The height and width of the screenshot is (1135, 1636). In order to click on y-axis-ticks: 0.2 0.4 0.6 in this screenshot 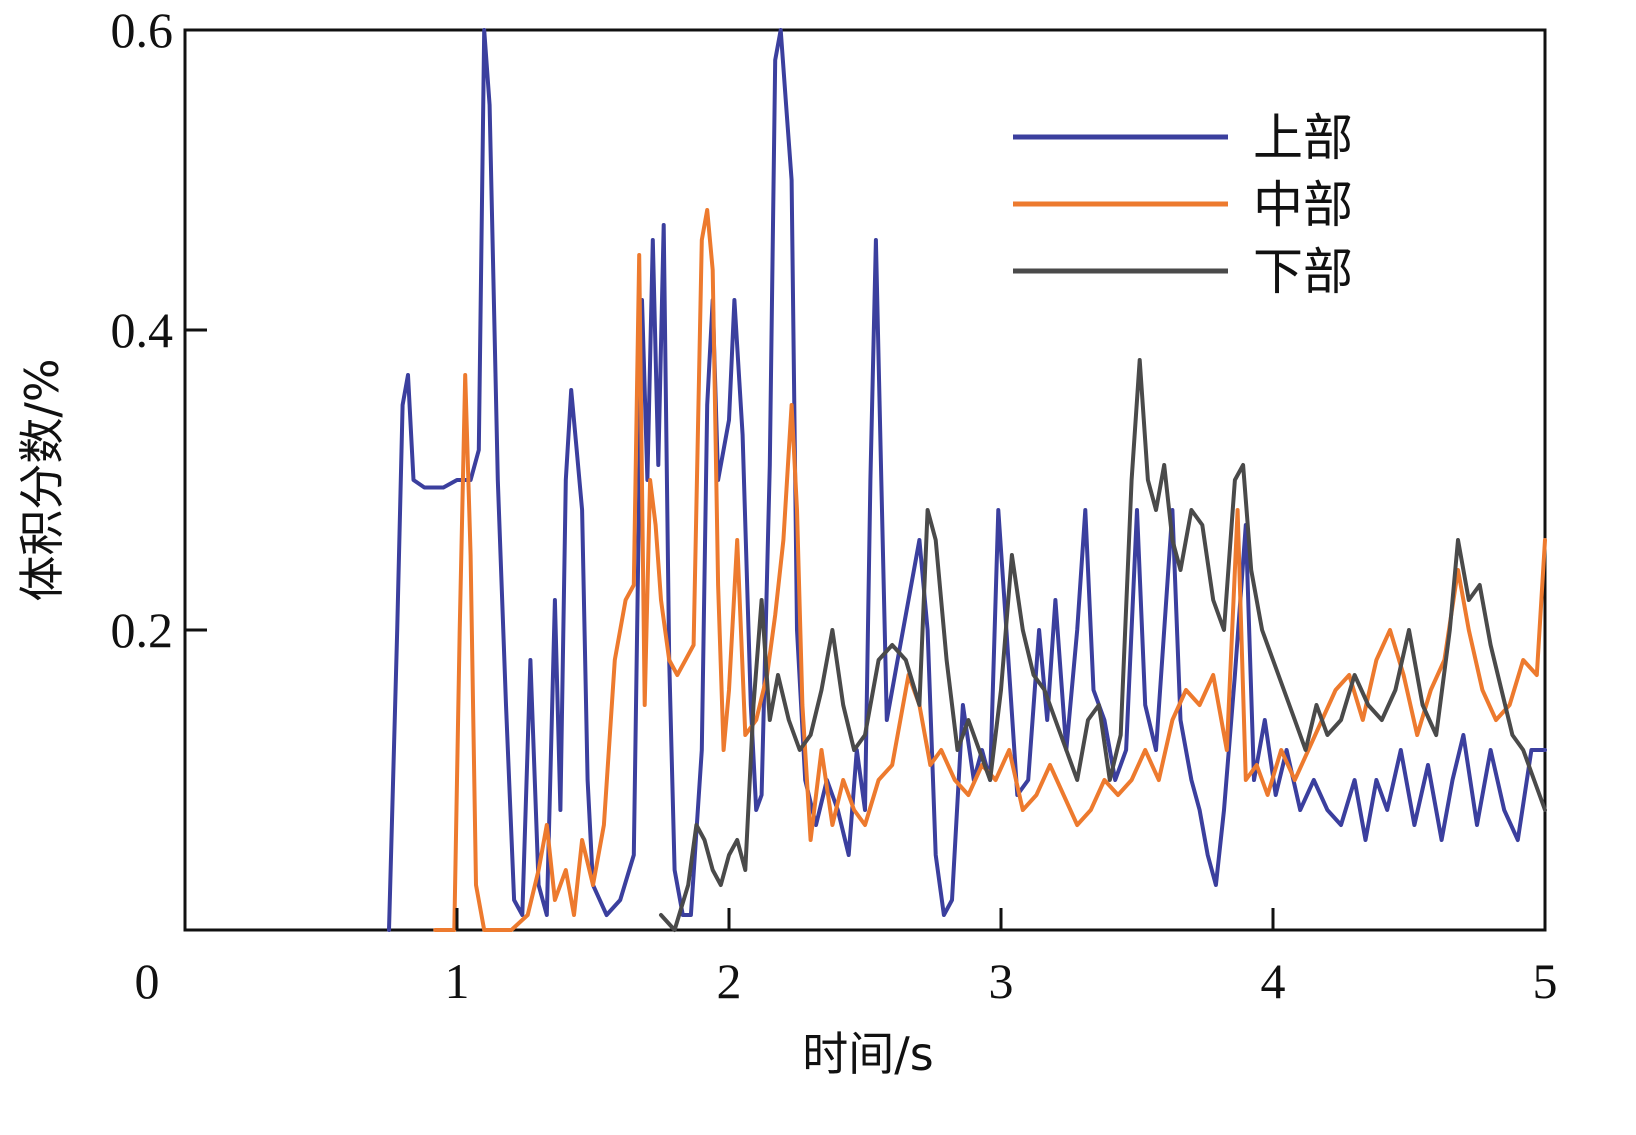, I will do `click(159, 330)`.